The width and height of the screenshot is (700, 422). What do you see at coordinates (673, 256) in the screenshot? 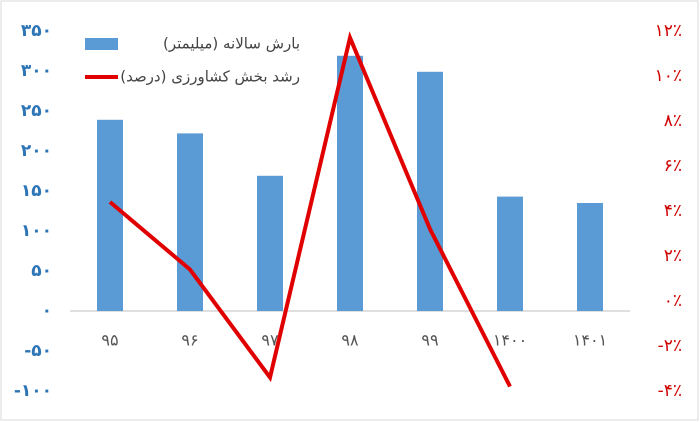
I see `y2-tick-label: ۲٪` at bounding box center [673, 256].